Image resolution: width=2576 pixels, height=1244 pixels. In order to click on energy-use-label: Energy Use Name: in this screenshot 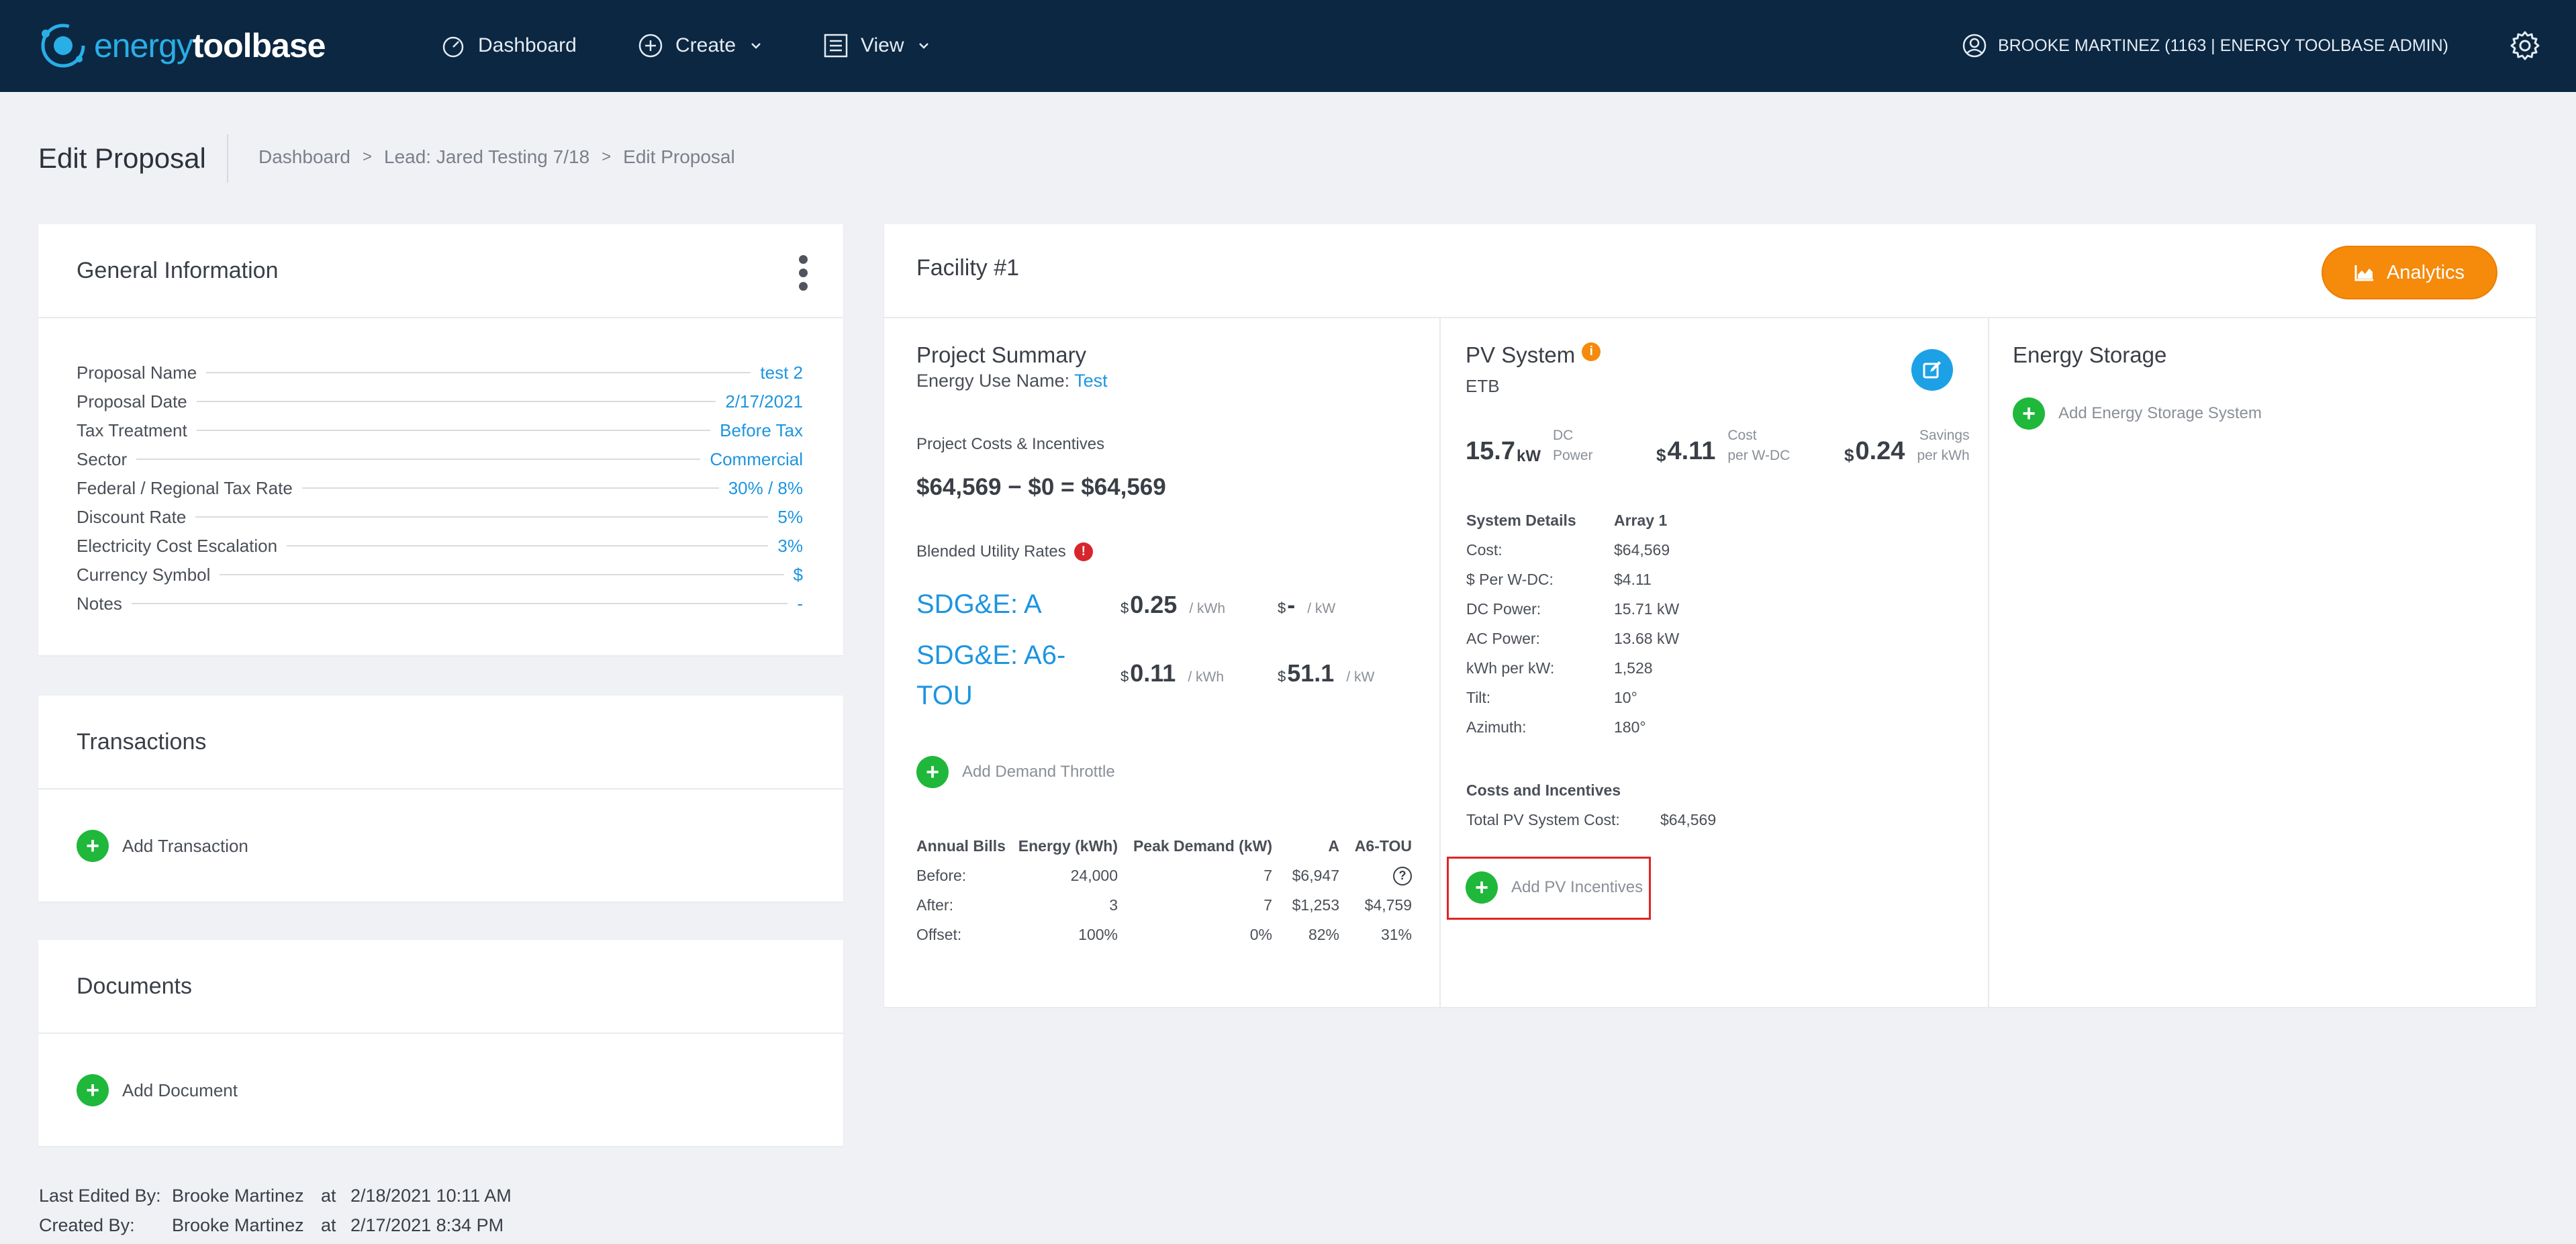, I will do `click(993, 381)`.